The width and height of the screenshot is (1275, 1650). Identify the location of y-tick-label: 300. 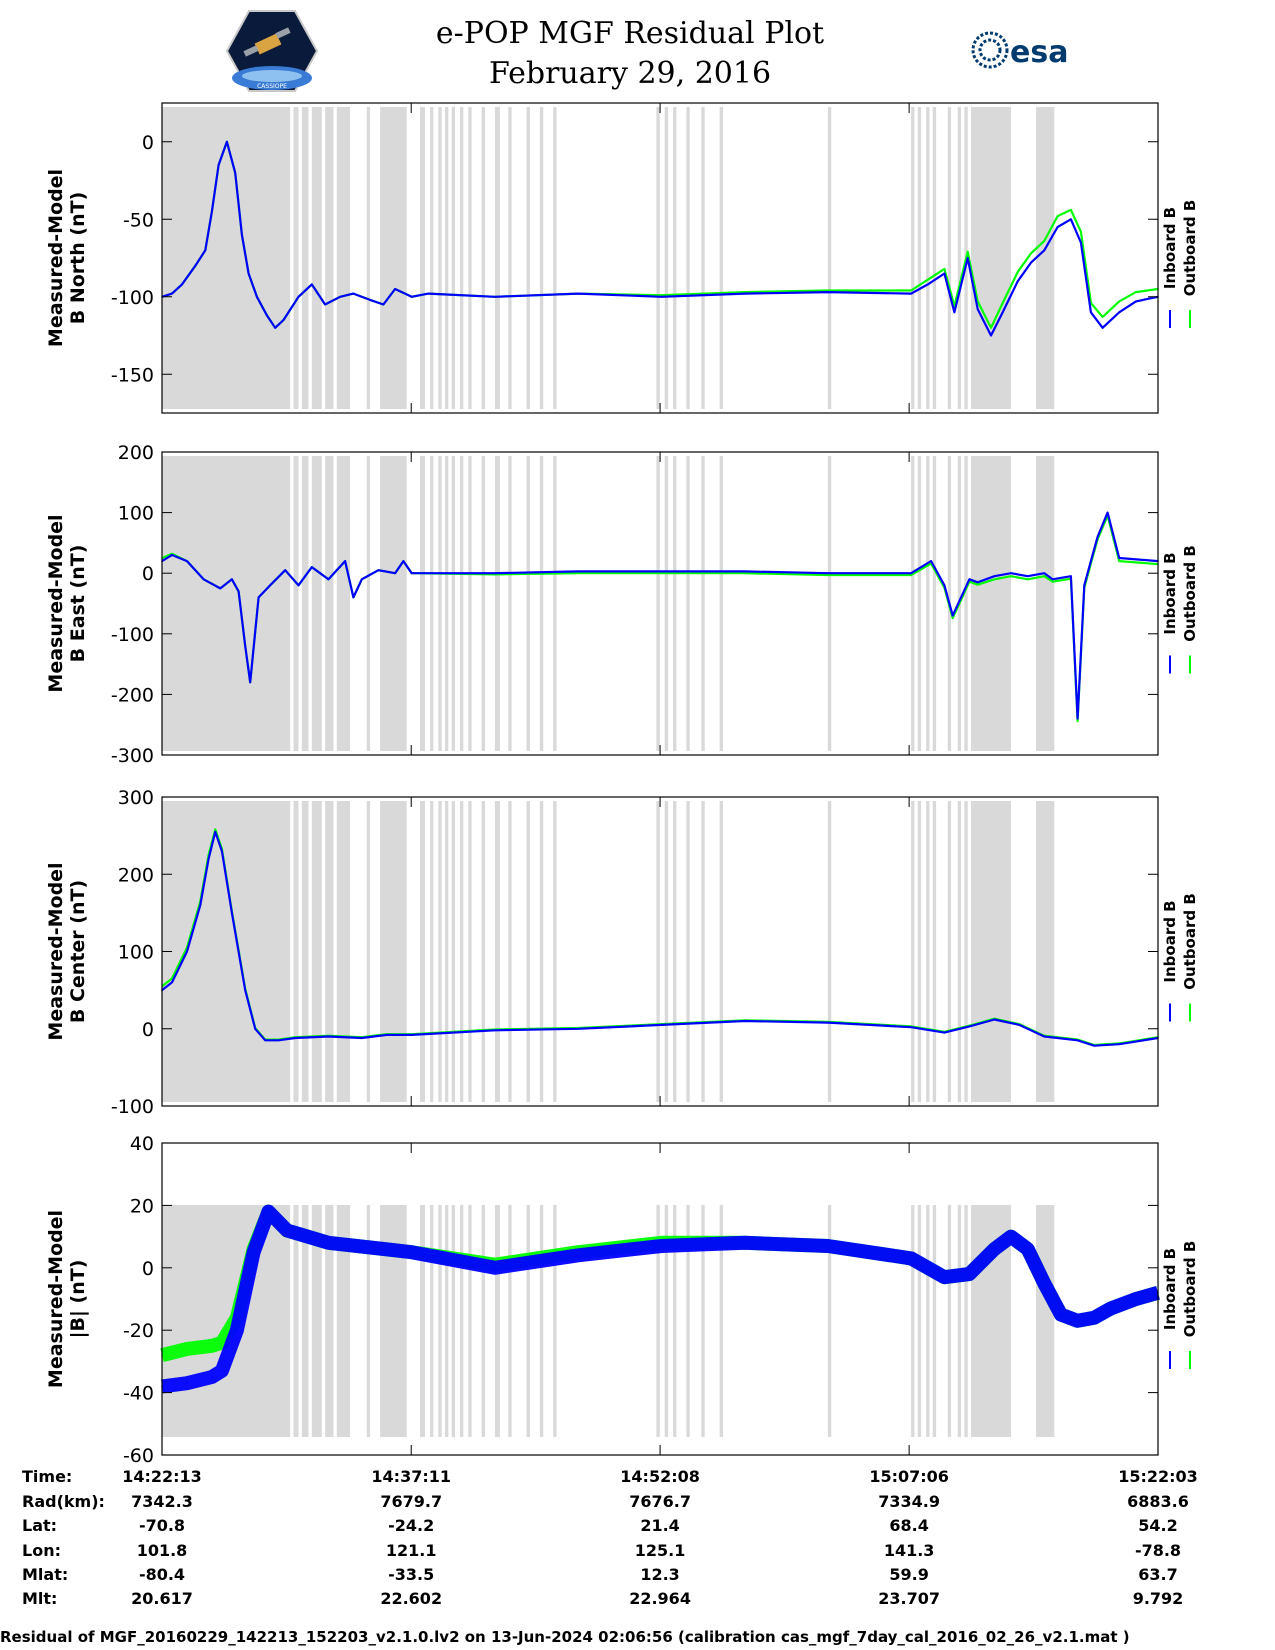
(136, 798).